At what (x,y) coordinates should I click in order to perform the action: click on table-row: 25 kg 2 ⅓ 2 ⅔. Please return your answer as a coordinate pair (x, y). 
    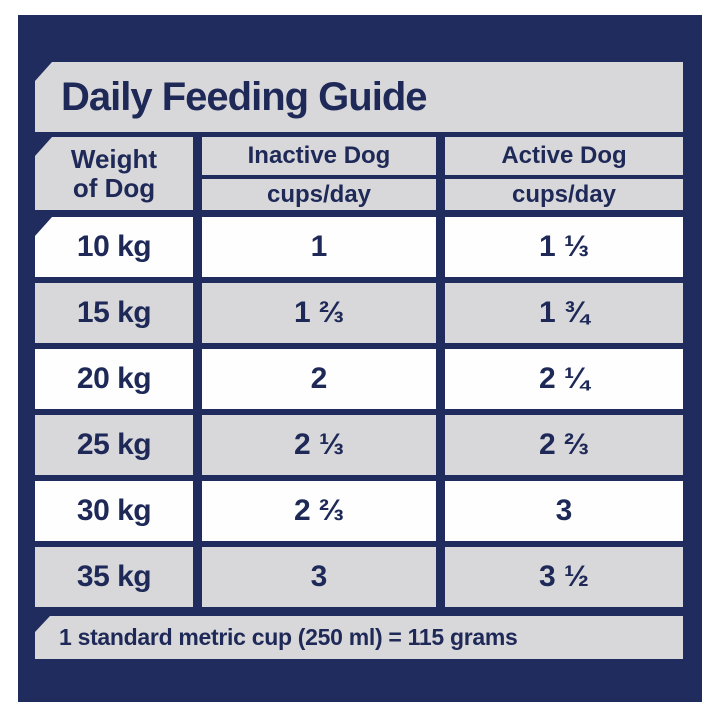
    Looking at the image, I should click on (359, 445).